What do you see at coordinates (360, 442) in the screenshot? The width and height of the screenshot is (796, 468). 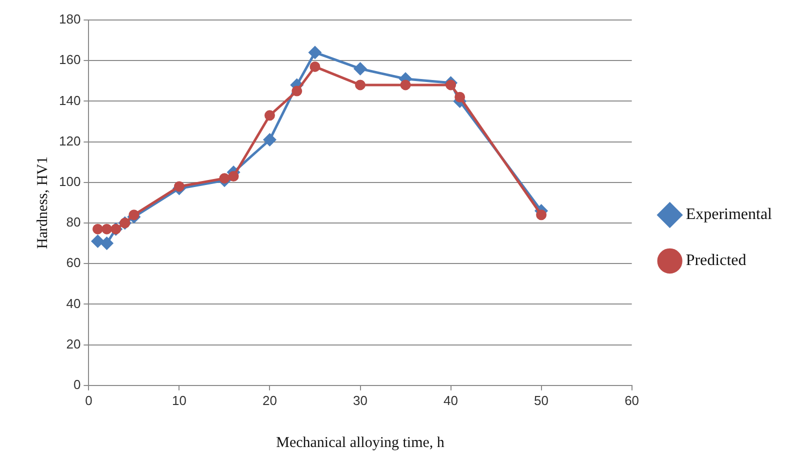 I see `x-axis-title: Mechanical alloying time, h` at bounding box center [360, 442].